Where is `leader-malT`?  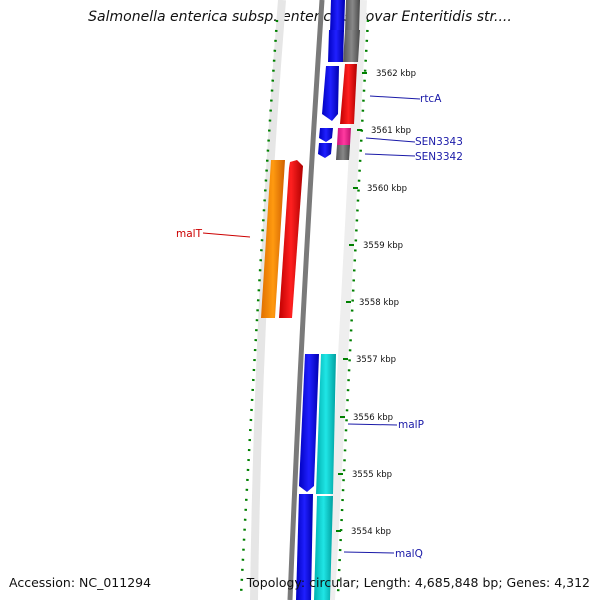 leader-malT is located at coordinates (226, 235).